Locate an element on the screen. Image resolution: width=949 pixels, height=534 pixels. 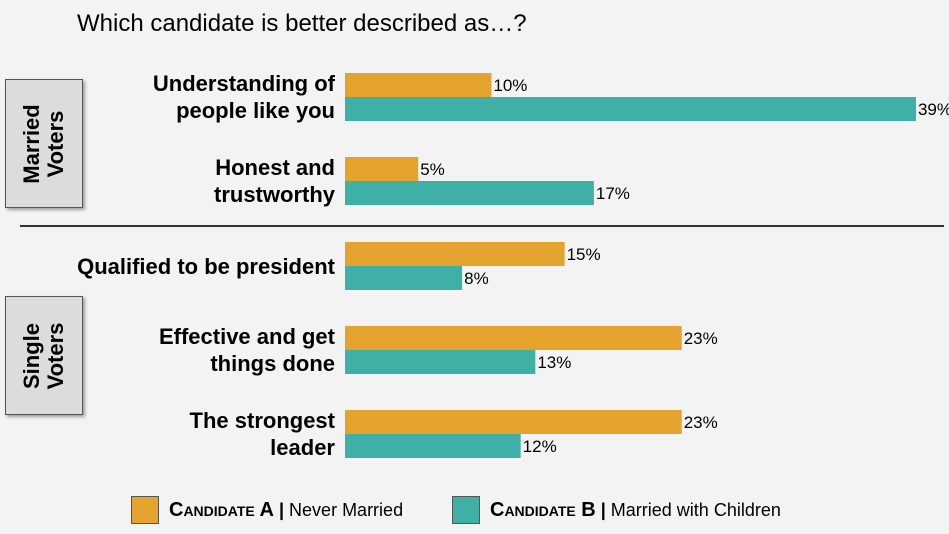
value-label-b-3: 13% is located at coordinates (554, 362).